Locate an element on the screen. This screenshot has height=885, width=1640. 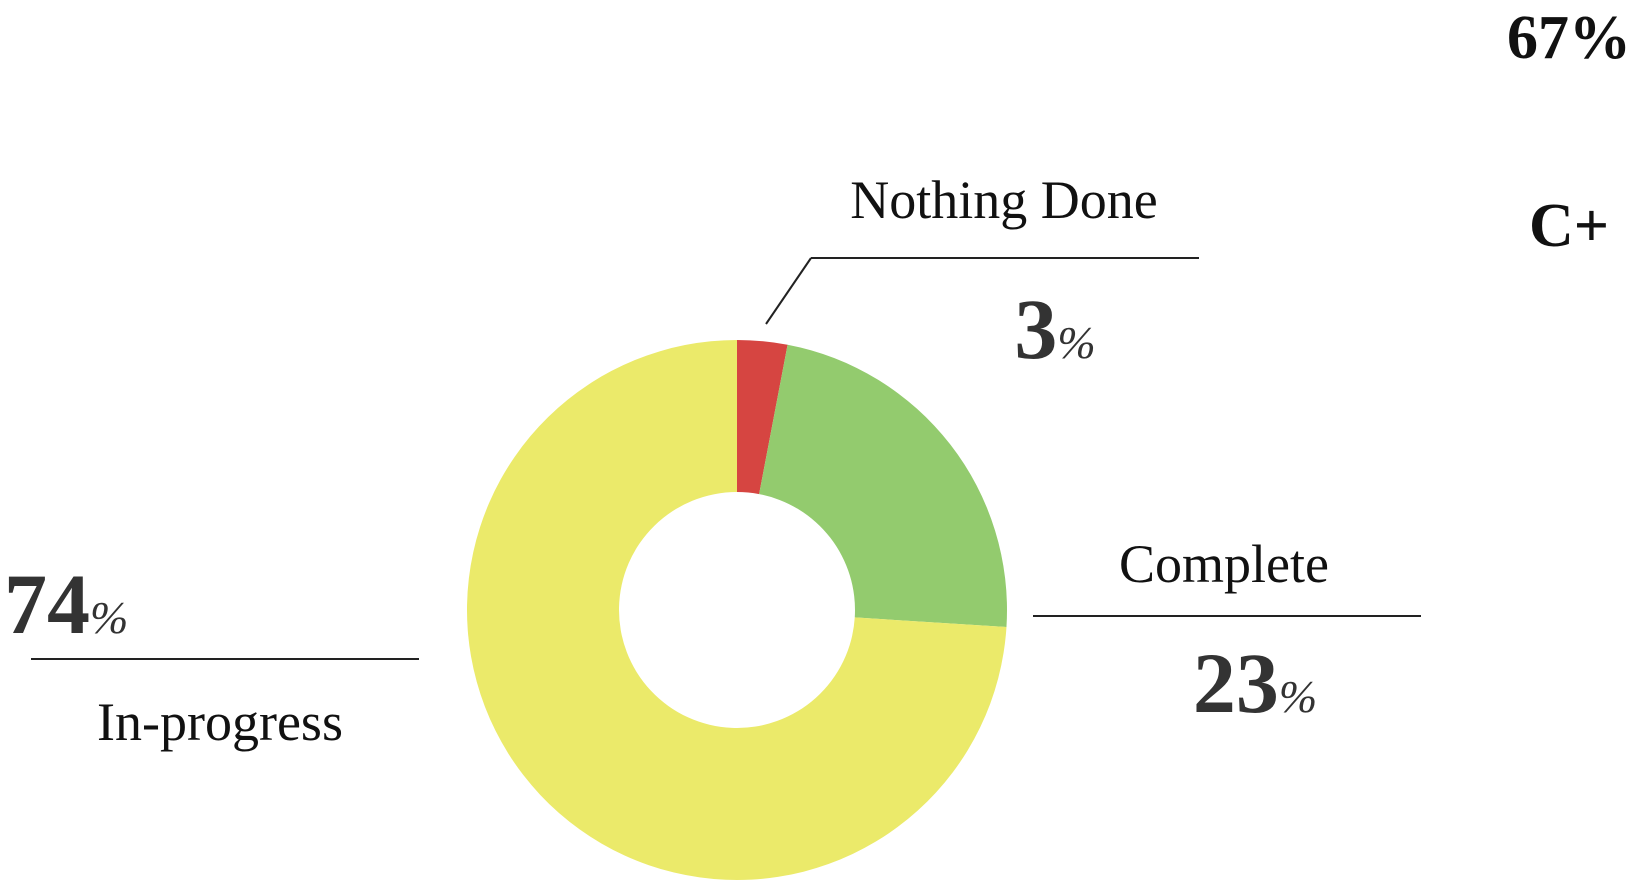
value-label: 3% is located at coordinates (1054, 329).